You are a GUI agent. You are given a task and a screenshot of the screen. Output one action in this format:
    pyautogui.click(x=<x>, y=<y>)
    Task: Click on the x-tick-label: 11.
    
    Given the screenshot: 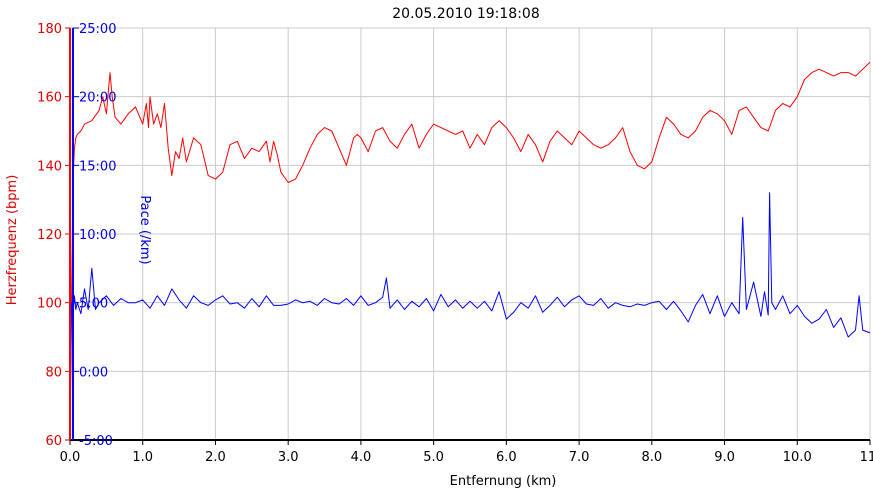 What is the action you would take?
    pyautogui.click(x=866, y=457)
    